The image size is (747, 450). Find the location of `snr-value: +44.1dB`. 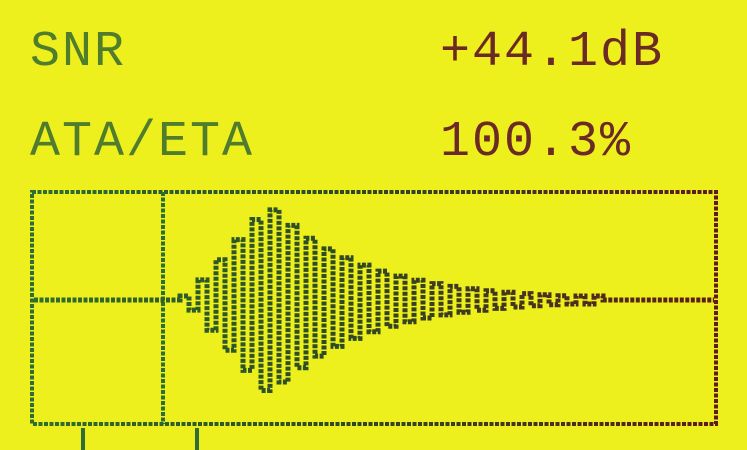

snr-value: +44.1dB is located at coordinates (552, 52).